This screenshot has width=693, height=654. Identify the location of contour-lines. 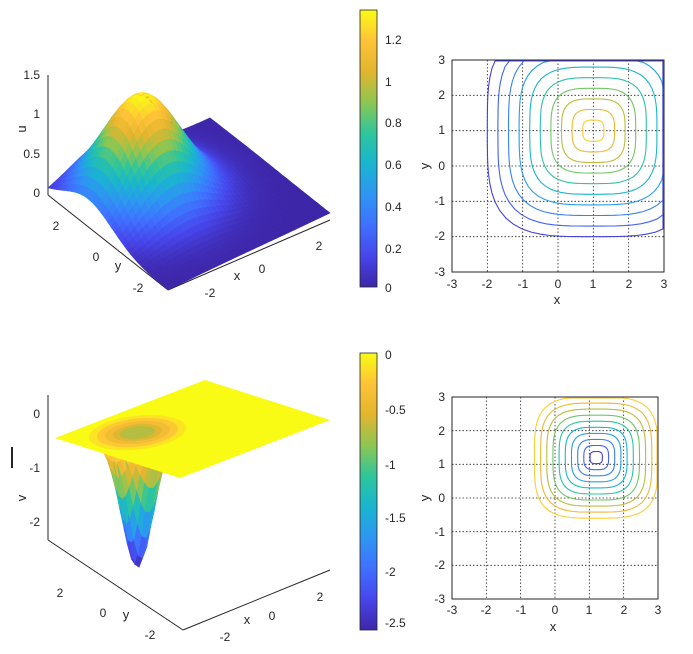
(595, 458).